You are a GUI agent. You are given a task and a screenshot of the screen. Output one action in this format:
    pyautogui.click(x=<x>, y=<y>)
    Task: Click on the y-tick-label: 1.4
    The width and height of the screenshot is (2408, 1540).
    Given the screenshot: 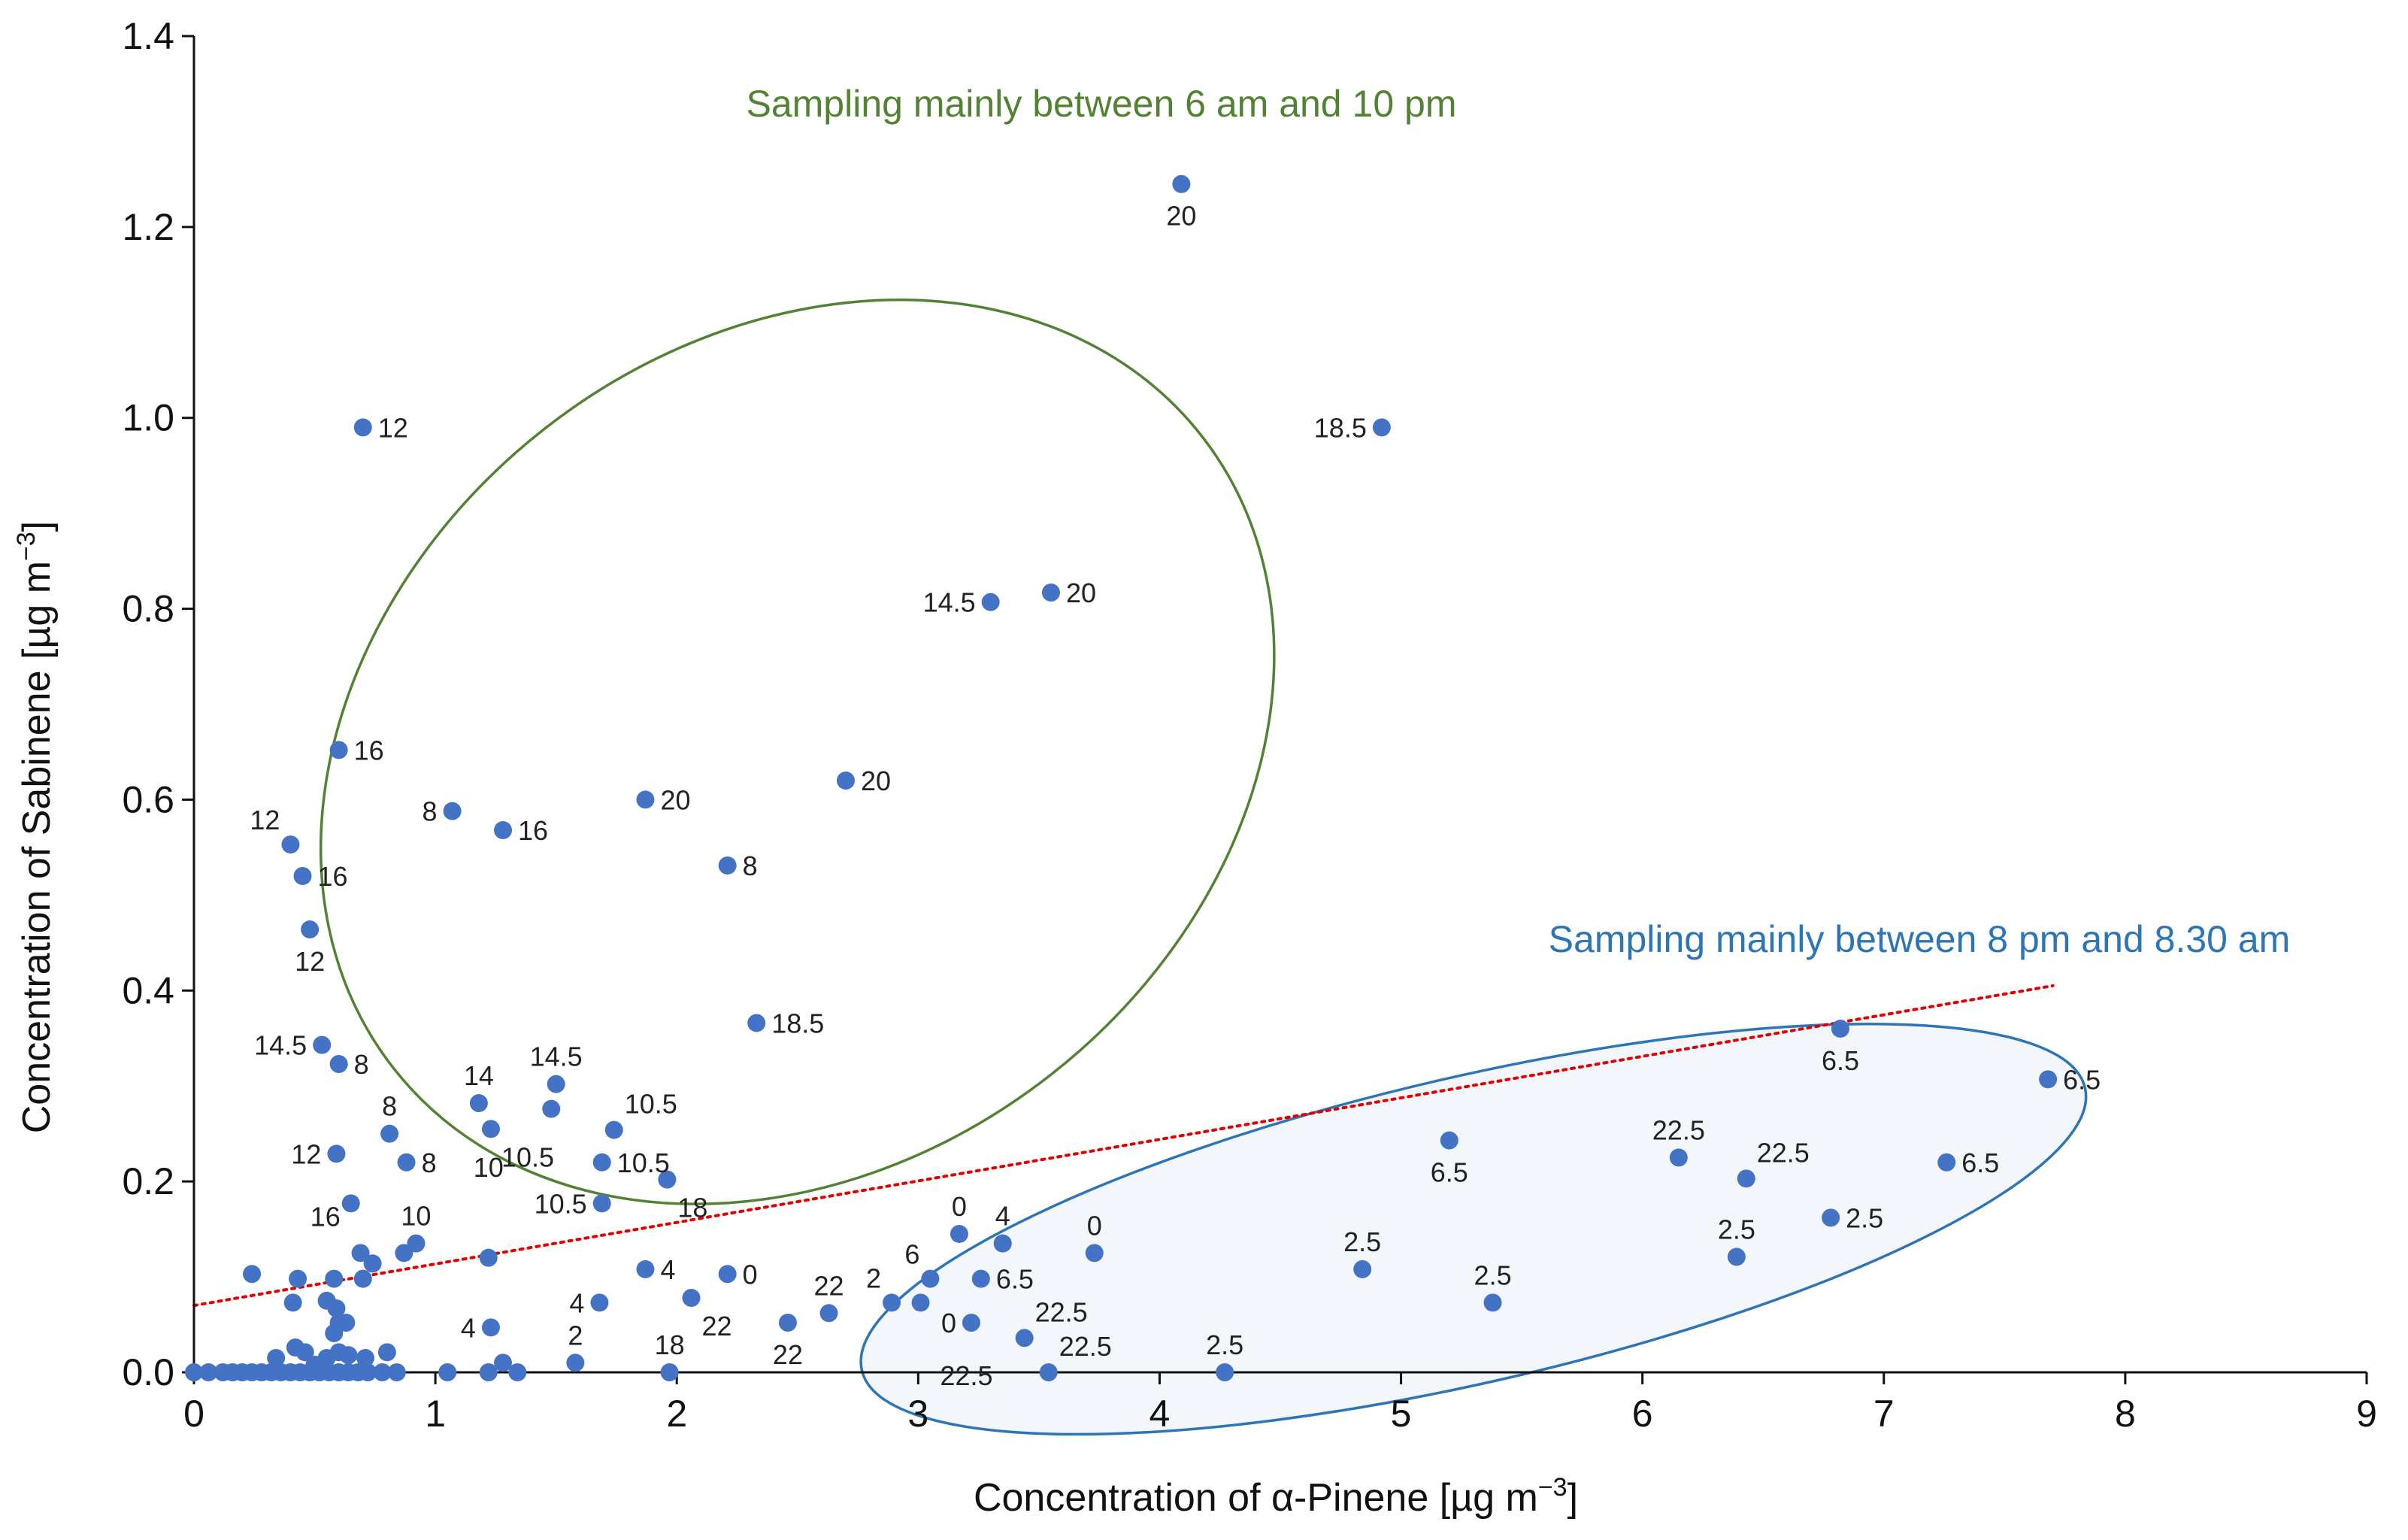 What is the action you would take?
    pyautogui.click(x=148, y=36)
    